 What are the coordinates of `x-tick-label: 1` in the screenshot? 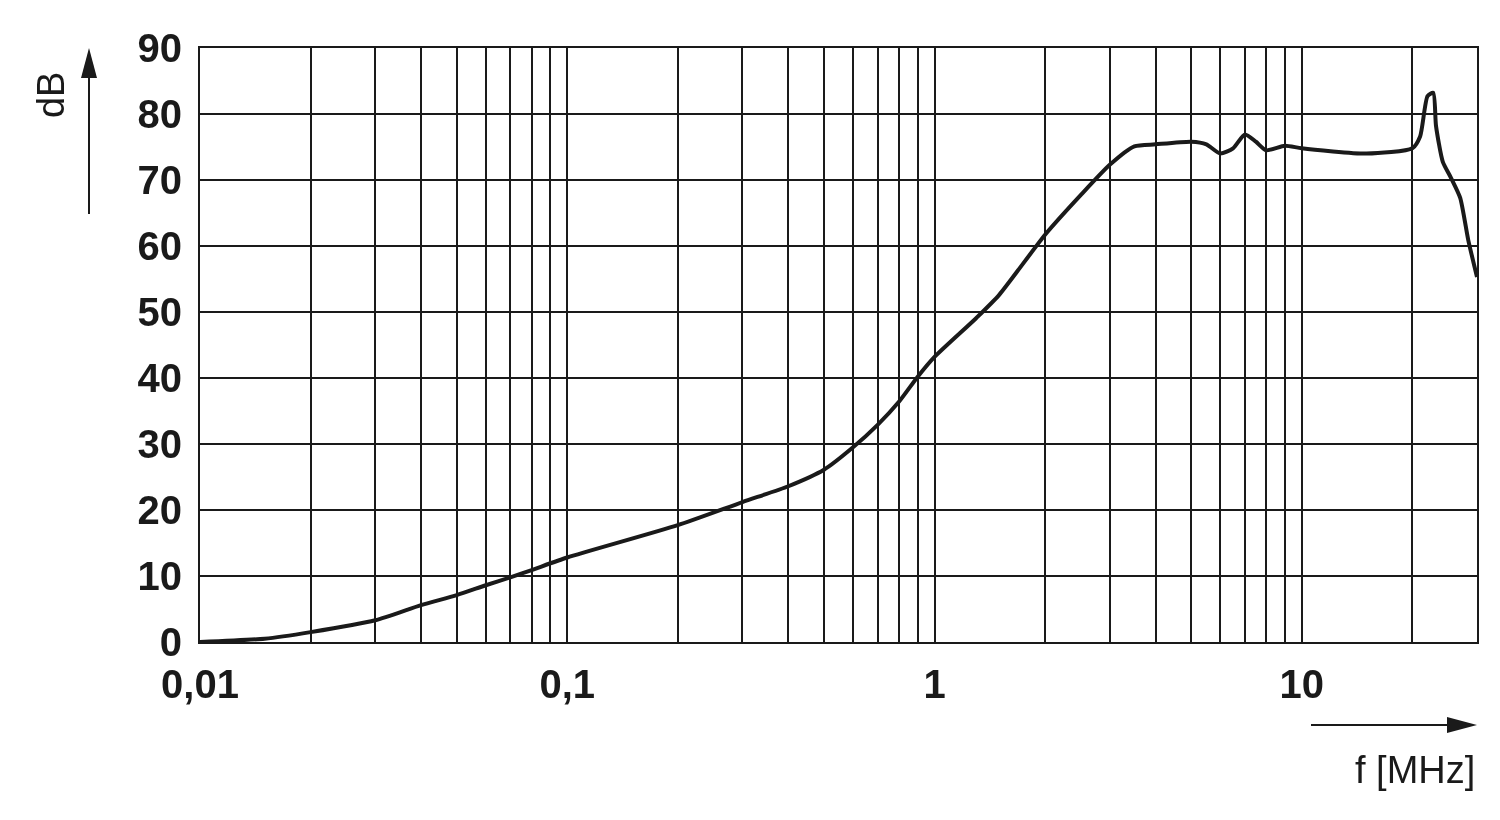 It's located at (934, 684).